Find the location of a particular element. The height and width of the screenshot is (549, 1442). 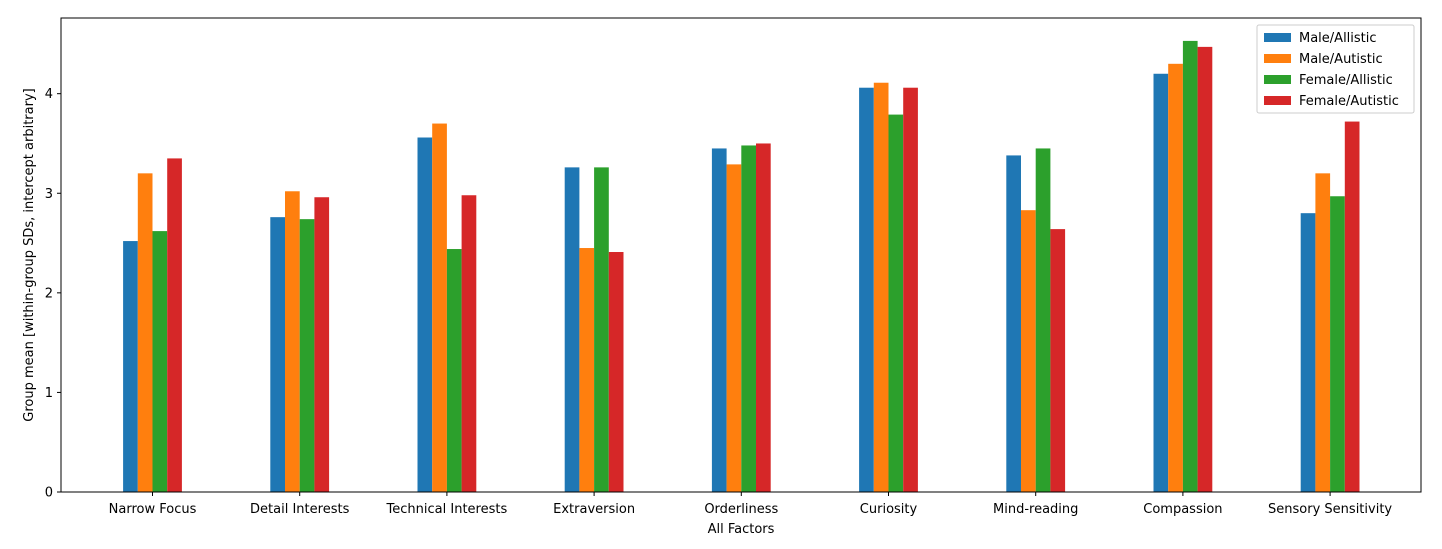

y-tick-label: 3 is located at coordinates (49, 194).